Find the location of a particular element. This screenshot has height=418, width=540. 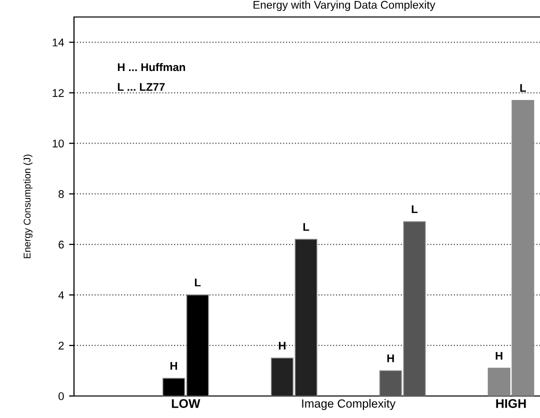

y-tick-label: 8 is located at coordinates (61, 194).